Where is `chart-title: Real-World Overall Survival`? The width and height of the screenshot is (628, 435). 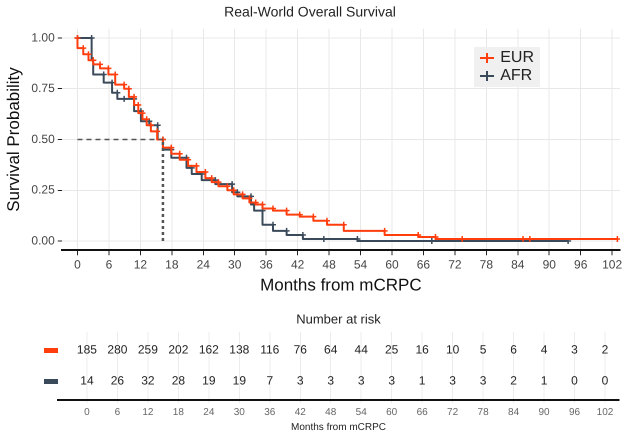
chart-title: Real-World Overall Survival is located at coordinates (310, 11).